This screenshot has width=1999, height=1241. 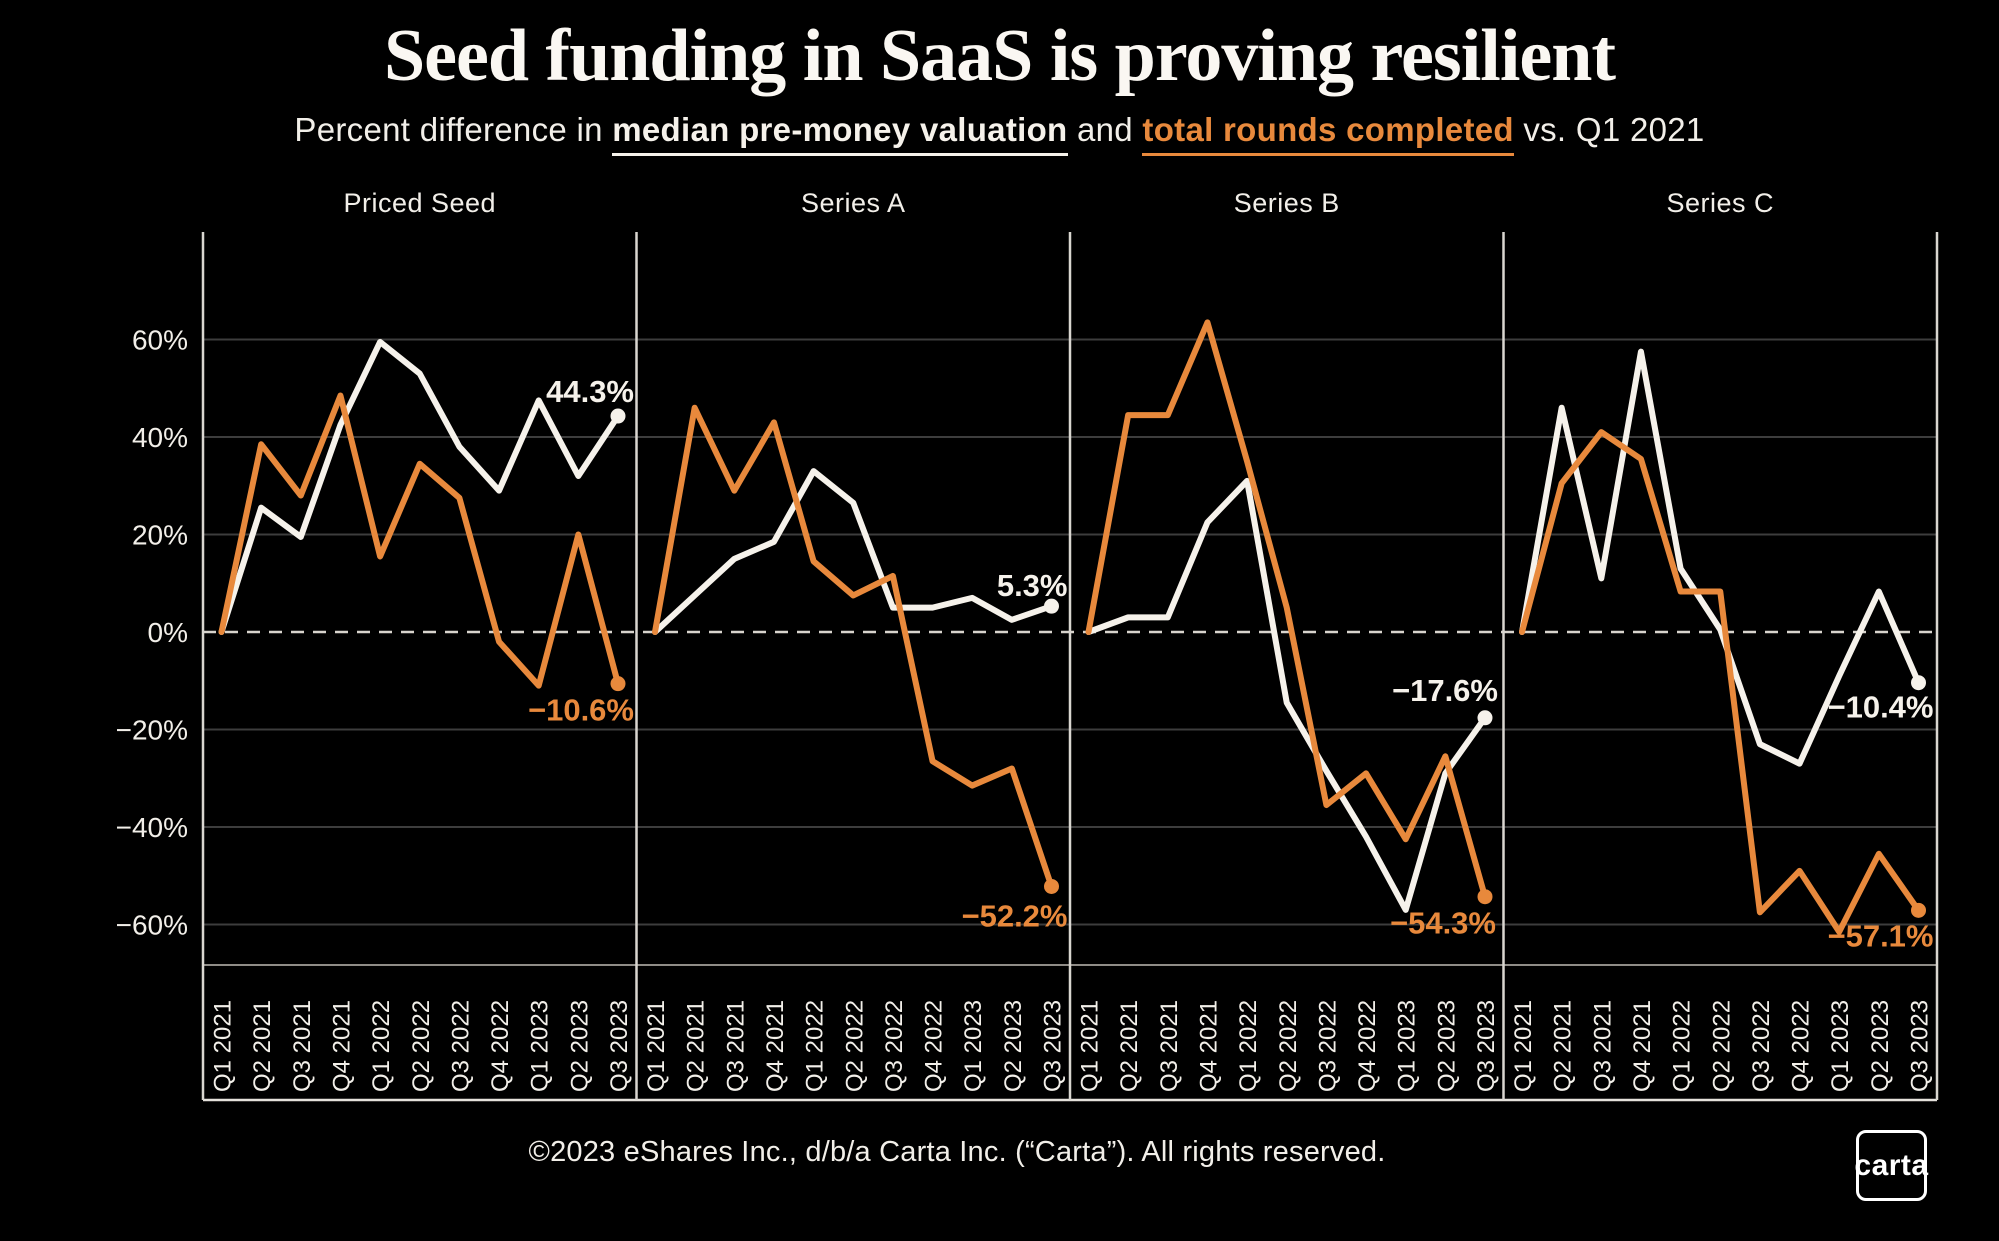 What do you see at coordinates (1609, 130) in the screenshot?
I see `subtitle-suffix: vs. Q1 2021` at bounding box center [1609, 130].